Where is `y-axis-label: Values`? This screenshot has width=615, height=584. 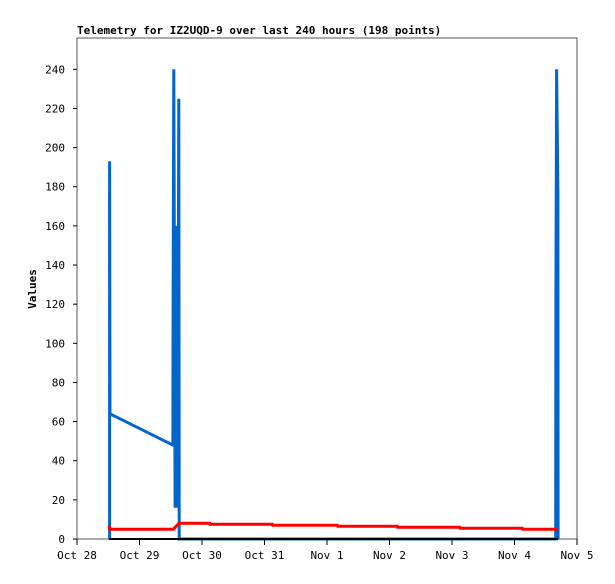 y-axis-label: Values is located at coordinates (32, 289).